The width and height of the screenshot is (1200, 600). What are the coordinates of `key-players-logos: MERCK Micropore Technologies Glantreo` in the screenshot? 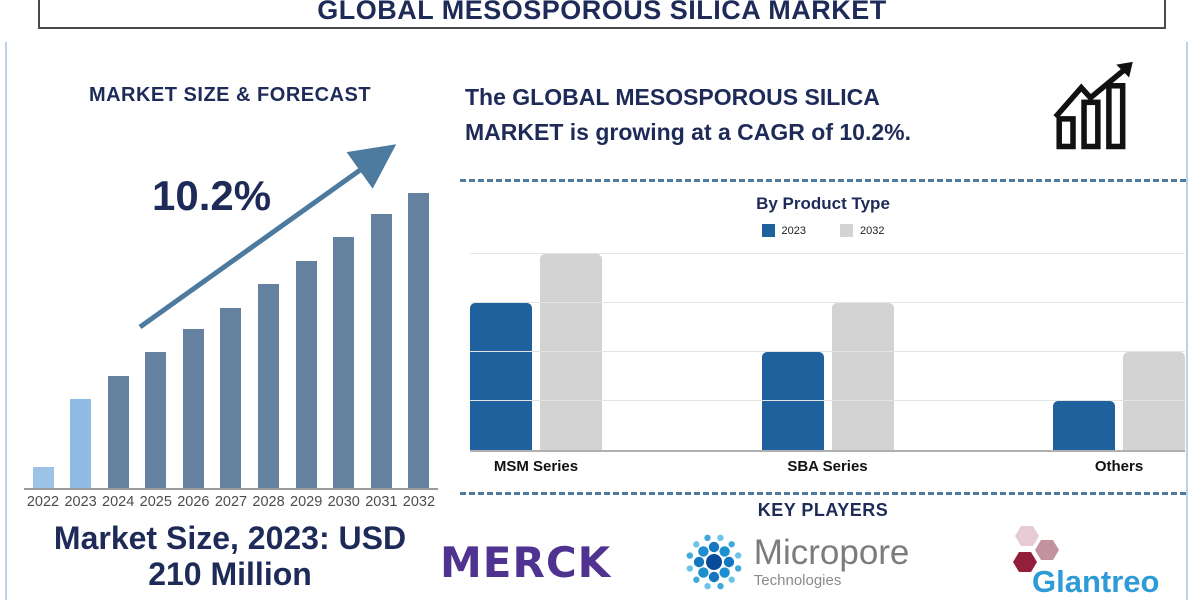 It's located at (810, 562).